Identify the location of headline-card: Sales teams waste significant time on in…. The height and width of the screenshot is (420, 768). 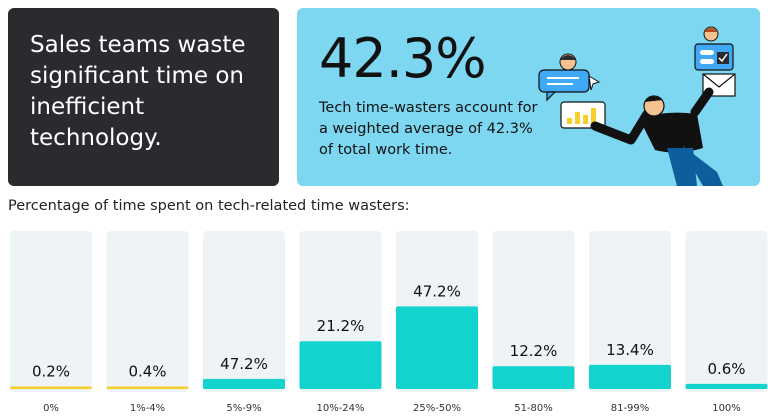
(143, 97).